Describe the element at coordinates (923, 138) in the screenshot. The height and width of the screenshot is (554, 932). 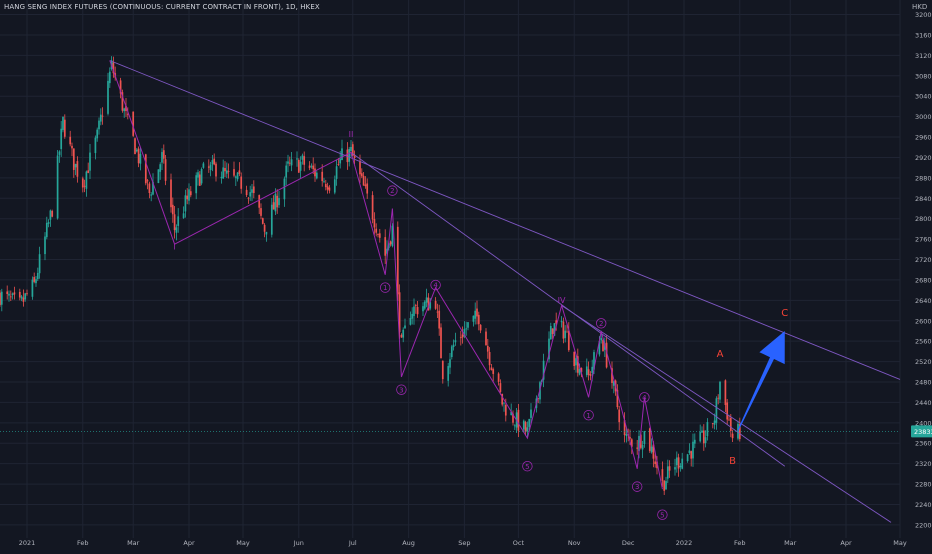
I see `price-tick-label: 29600` at that location.